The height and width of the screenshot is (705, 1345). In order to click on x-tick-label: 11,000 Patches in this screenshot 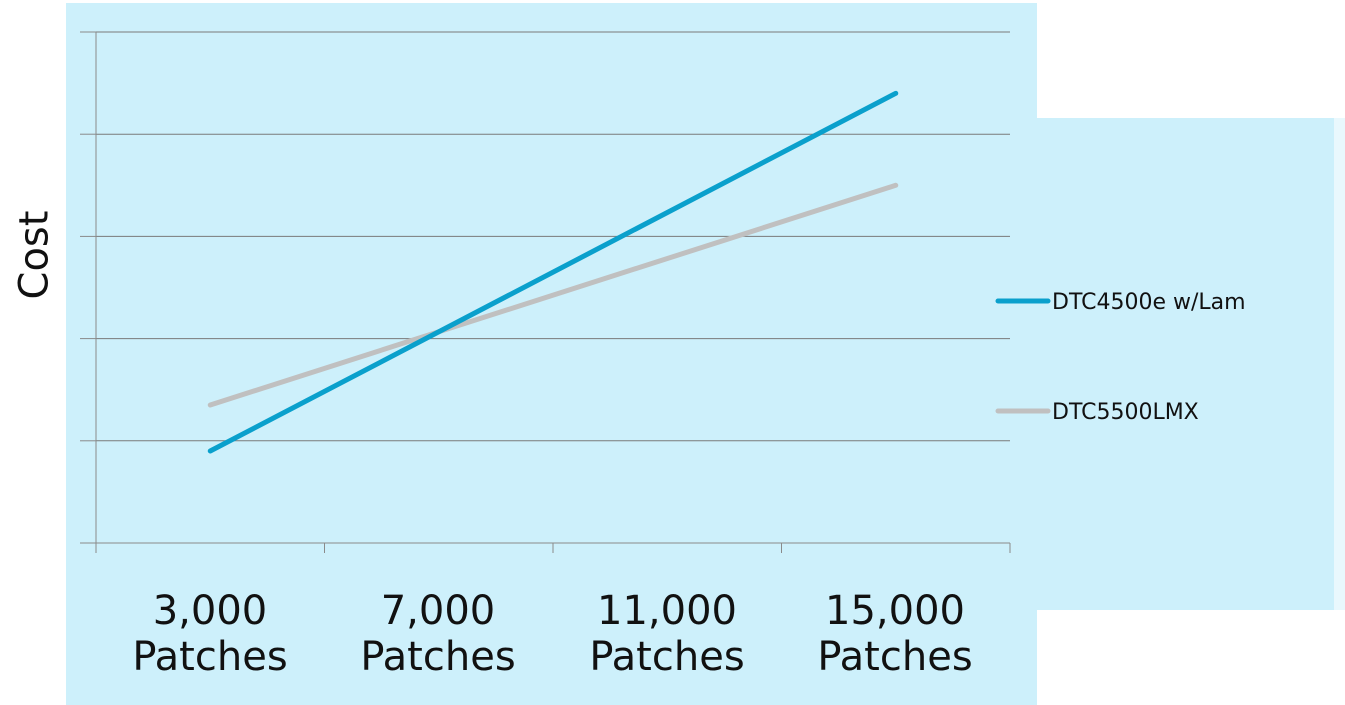, I will do `click(667, 634)`.